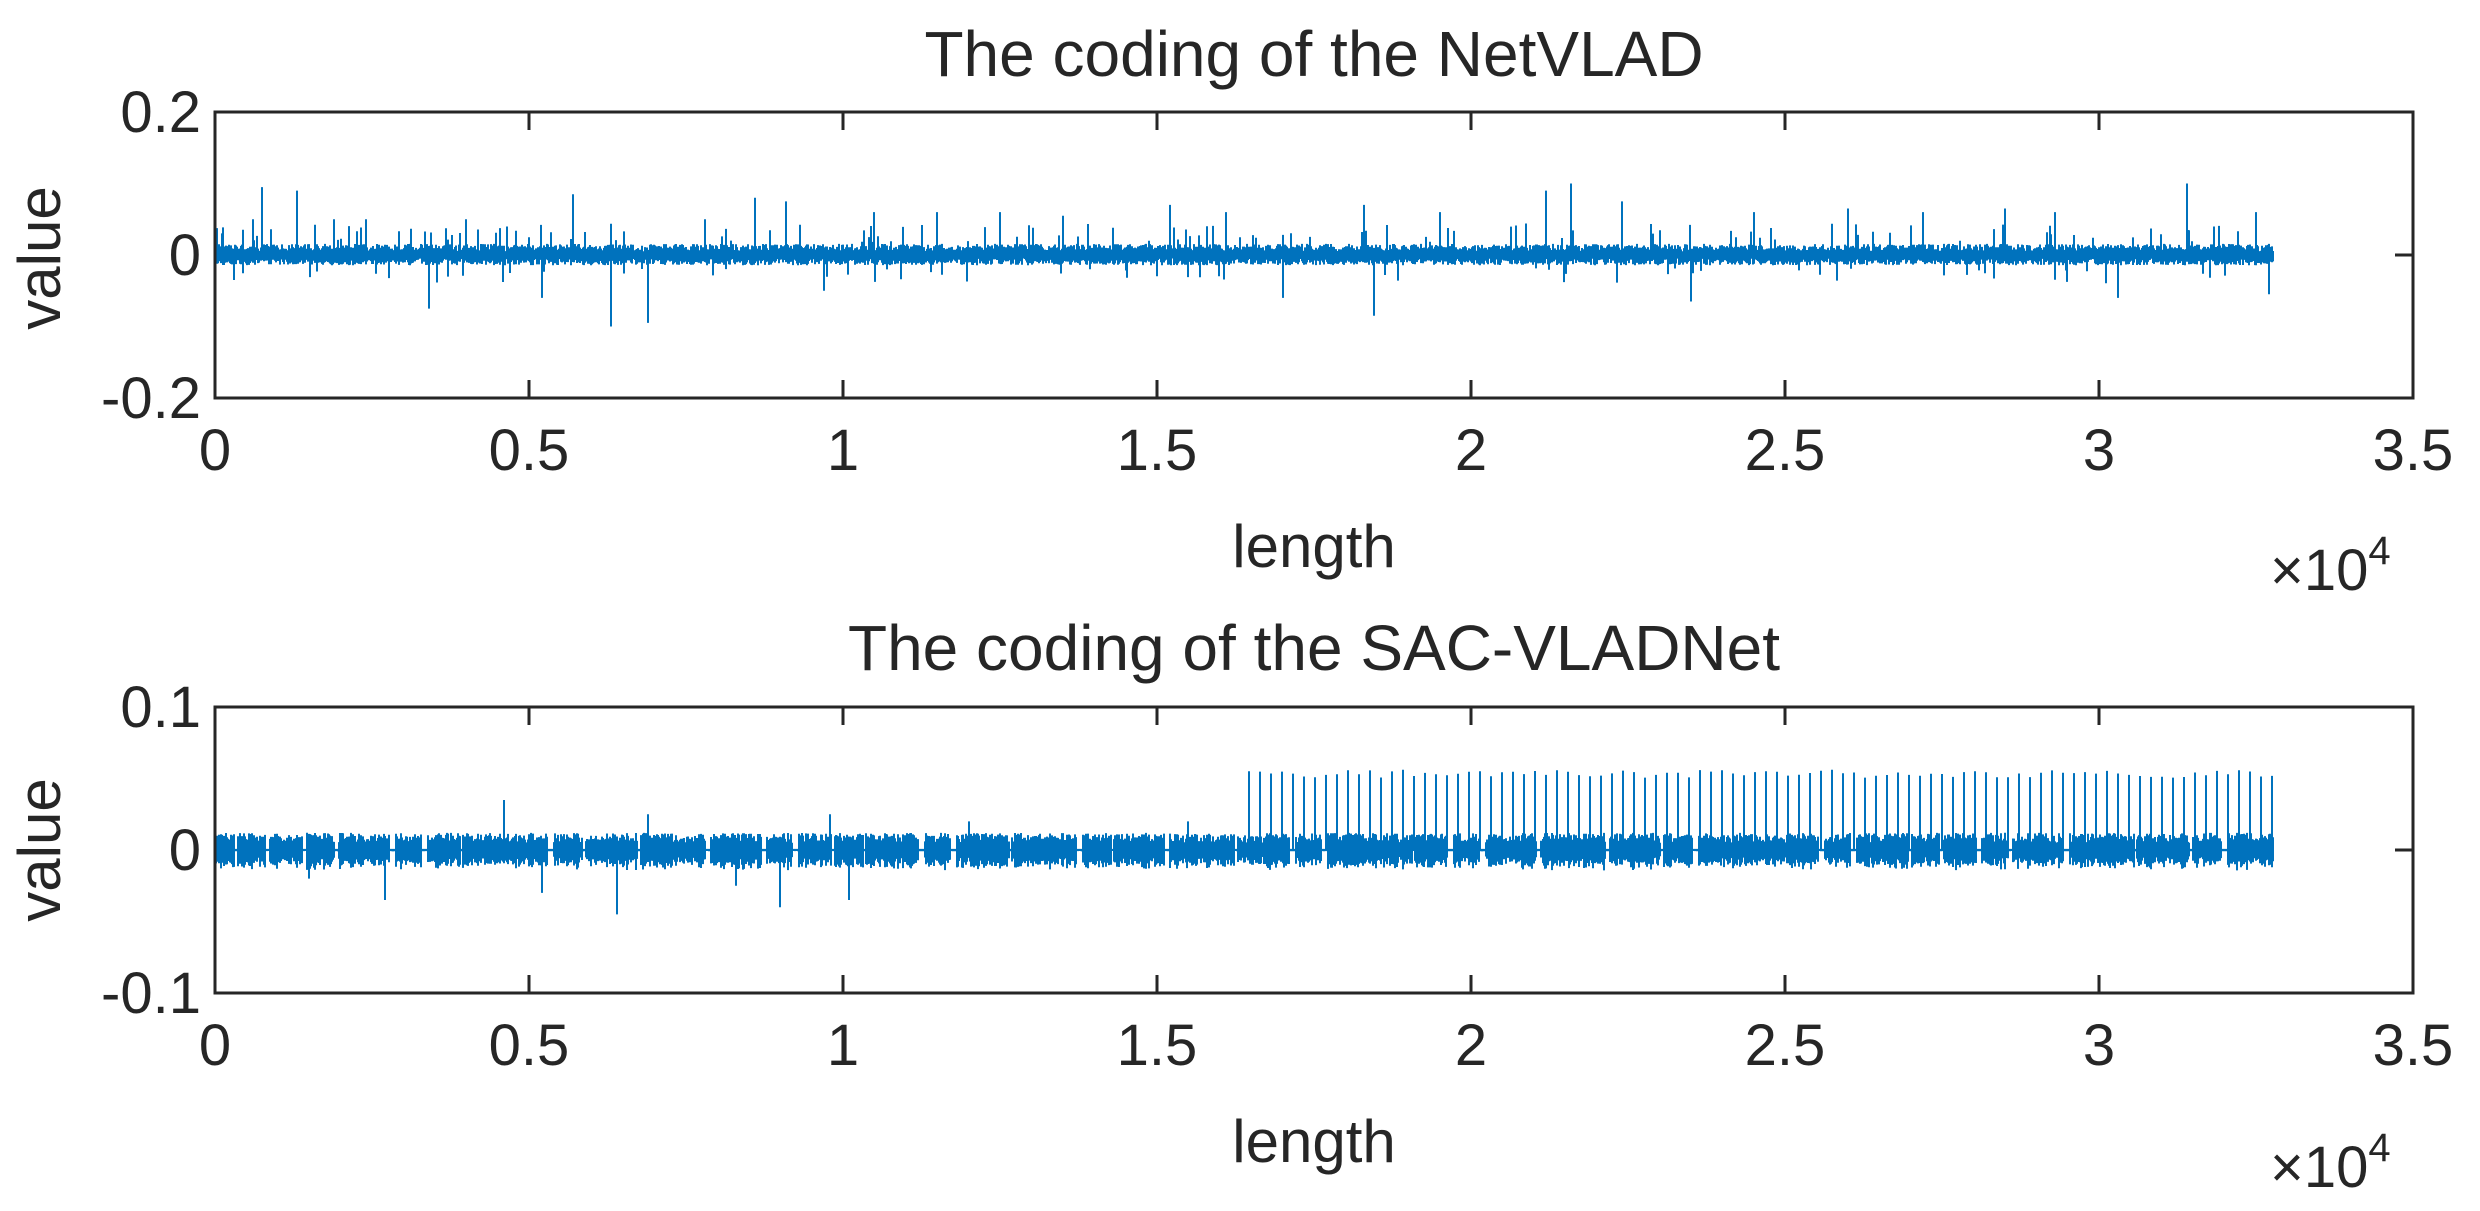 The image size is (2480, 1211). Describe the element at coordinates (1313, 54) in the screenshot. I see `chart-title: The coding of the NetVLAD` at that location.